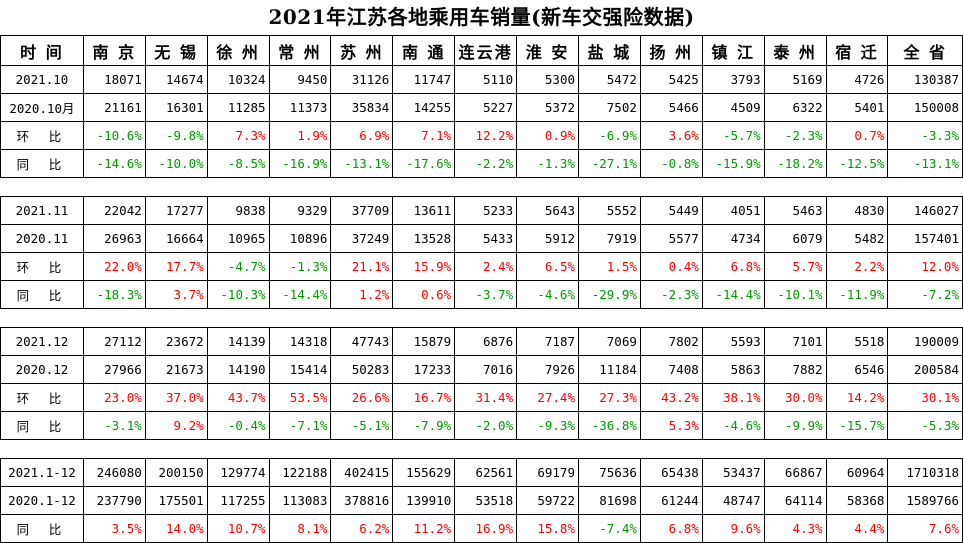  I want to click on percent-cell: 6.8%, so click(733, 266).